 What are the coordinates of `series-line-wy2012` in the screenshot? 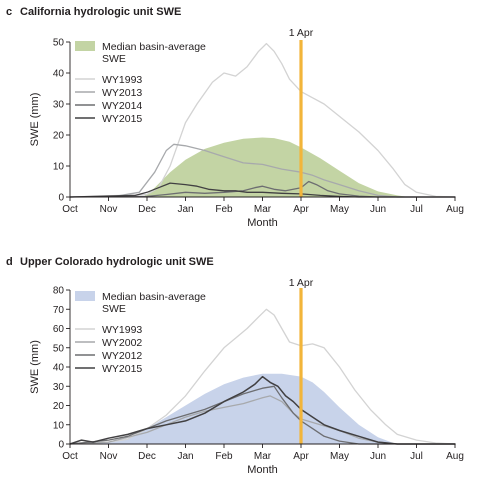 It's located at (262, 415).